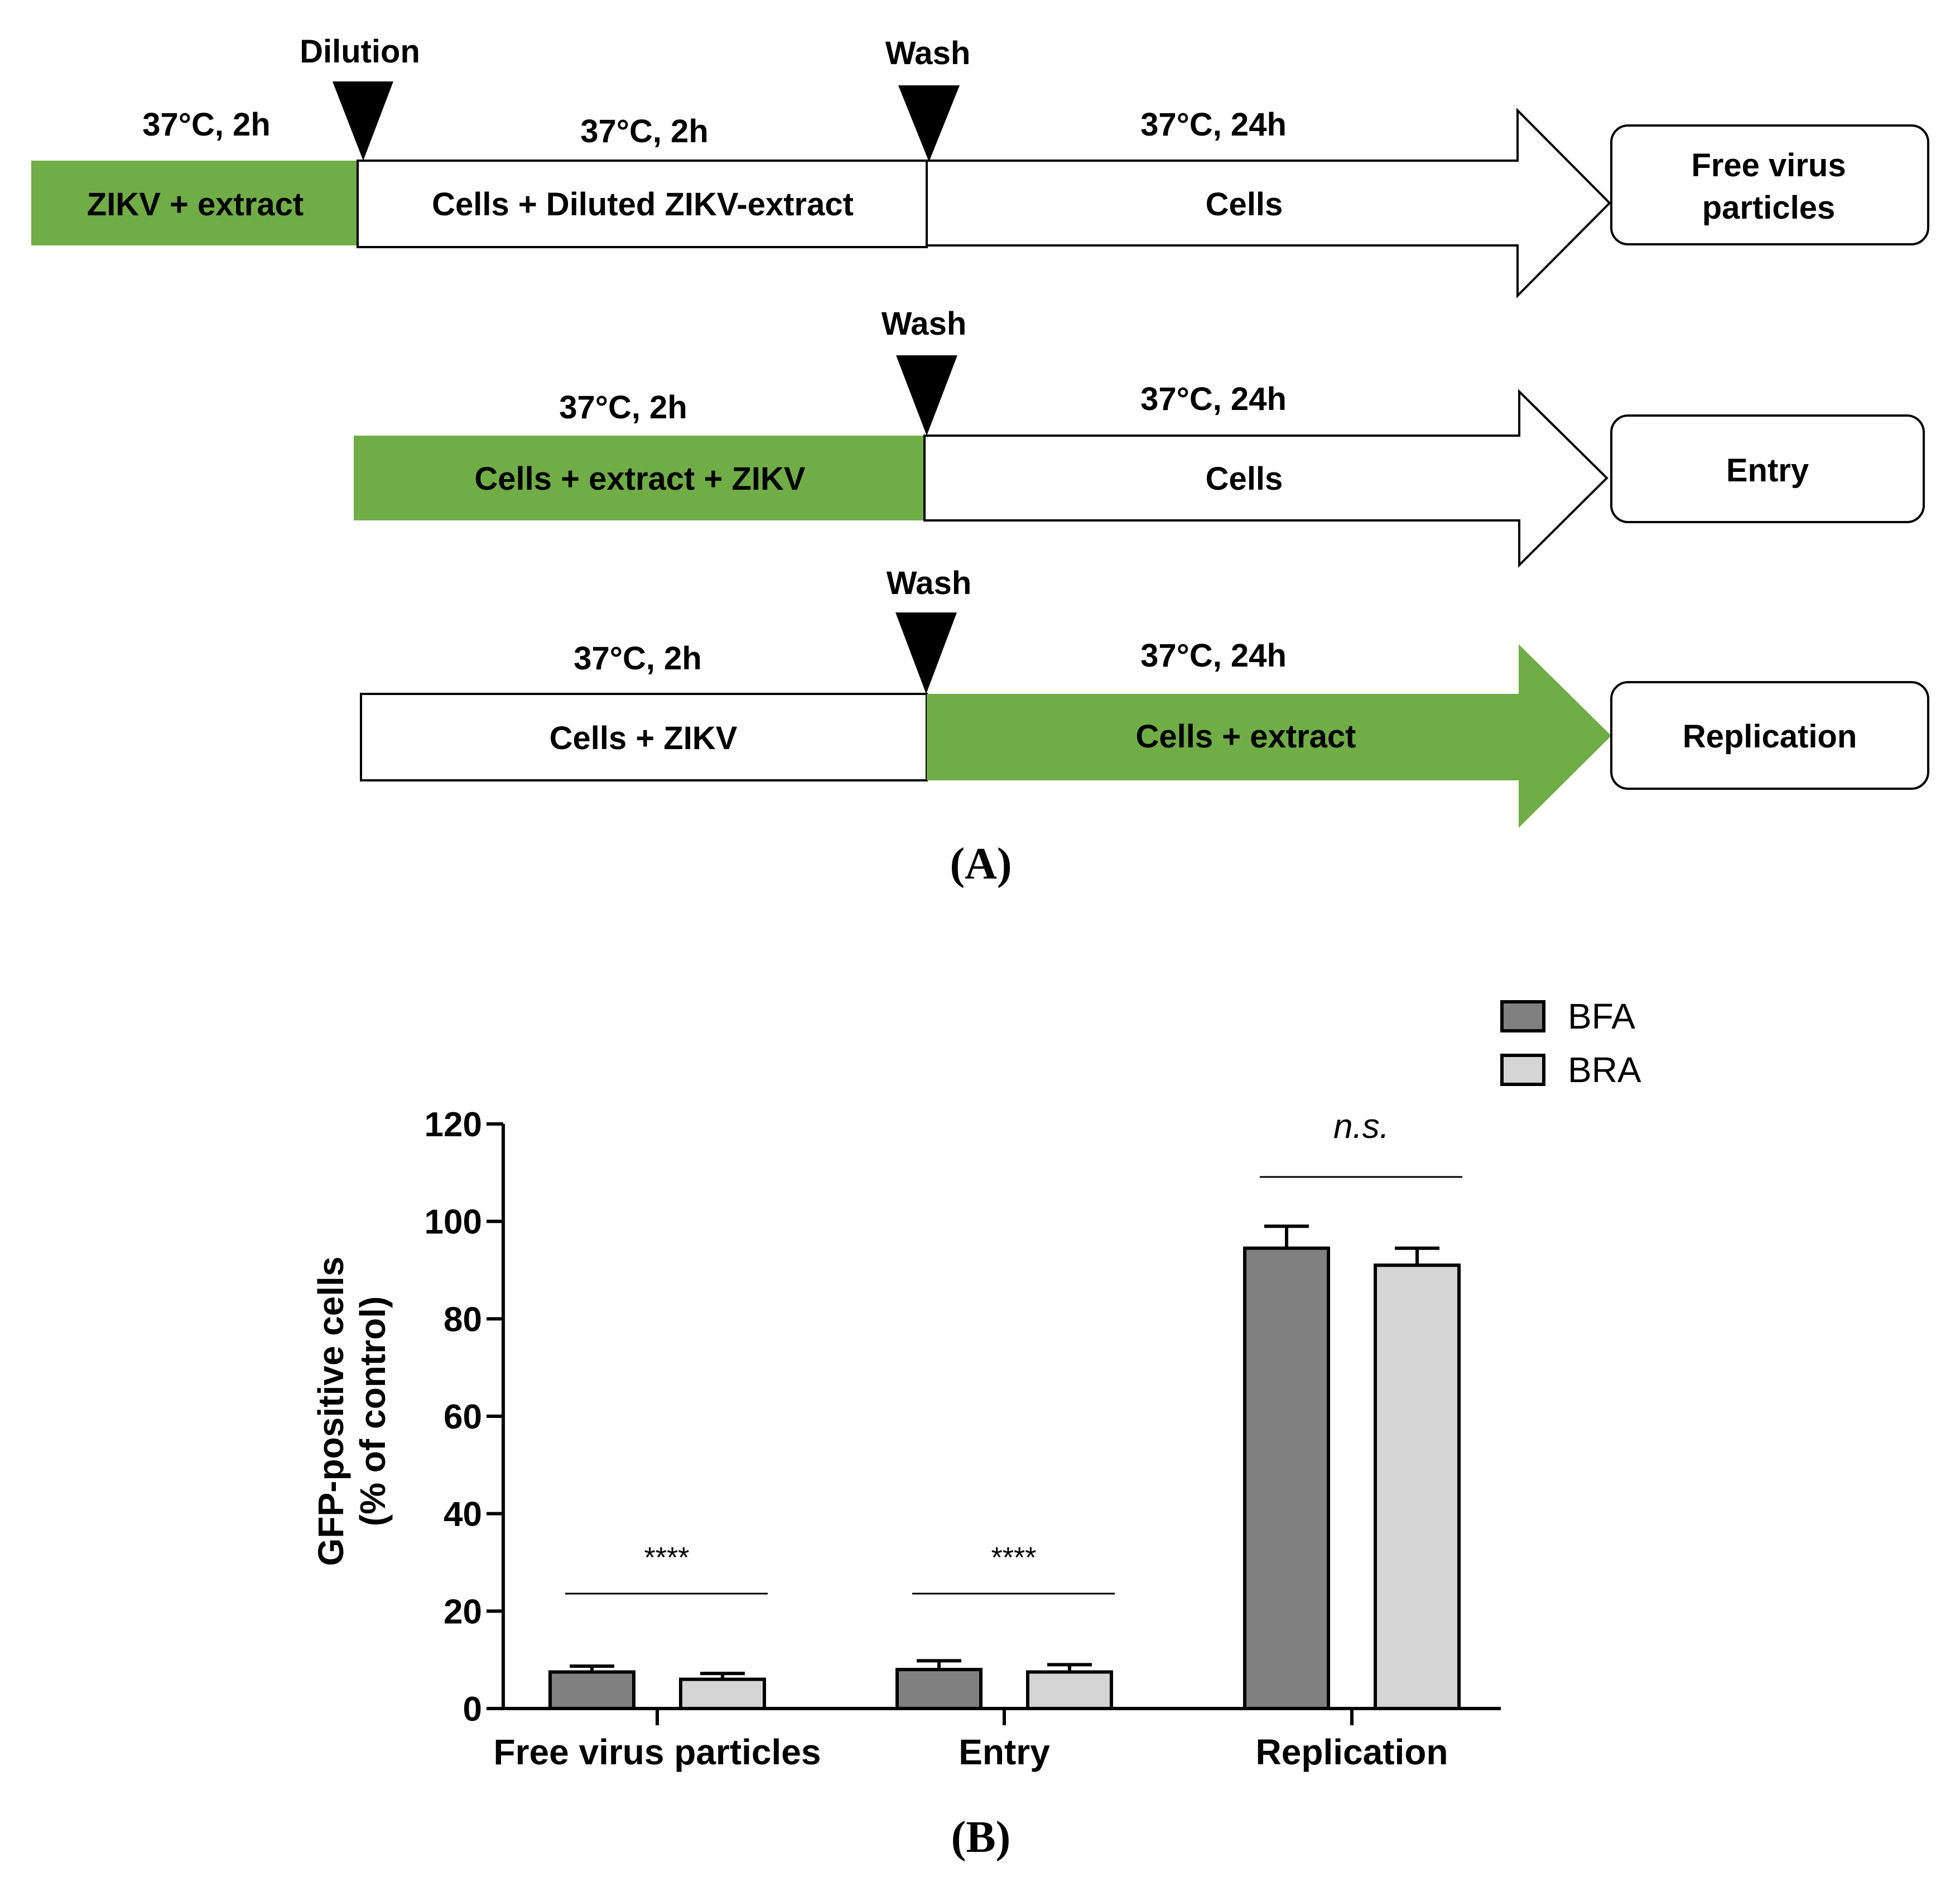 This screenshot has width=1960, height=1882. I want to click on row3-seg2-time: 37°C, 24h, so click(1213, 656).